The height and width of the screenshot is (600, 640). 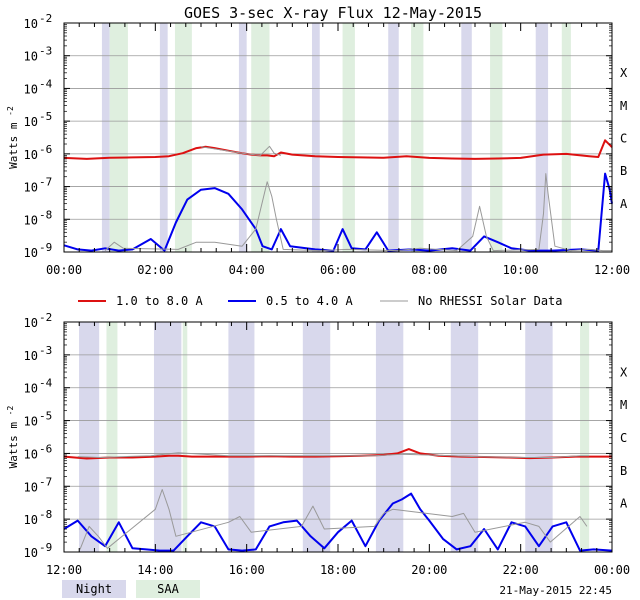 I want to click on legend-label-no-rhessi: No RHESSI Solar Data, so click(x=490, y=301).